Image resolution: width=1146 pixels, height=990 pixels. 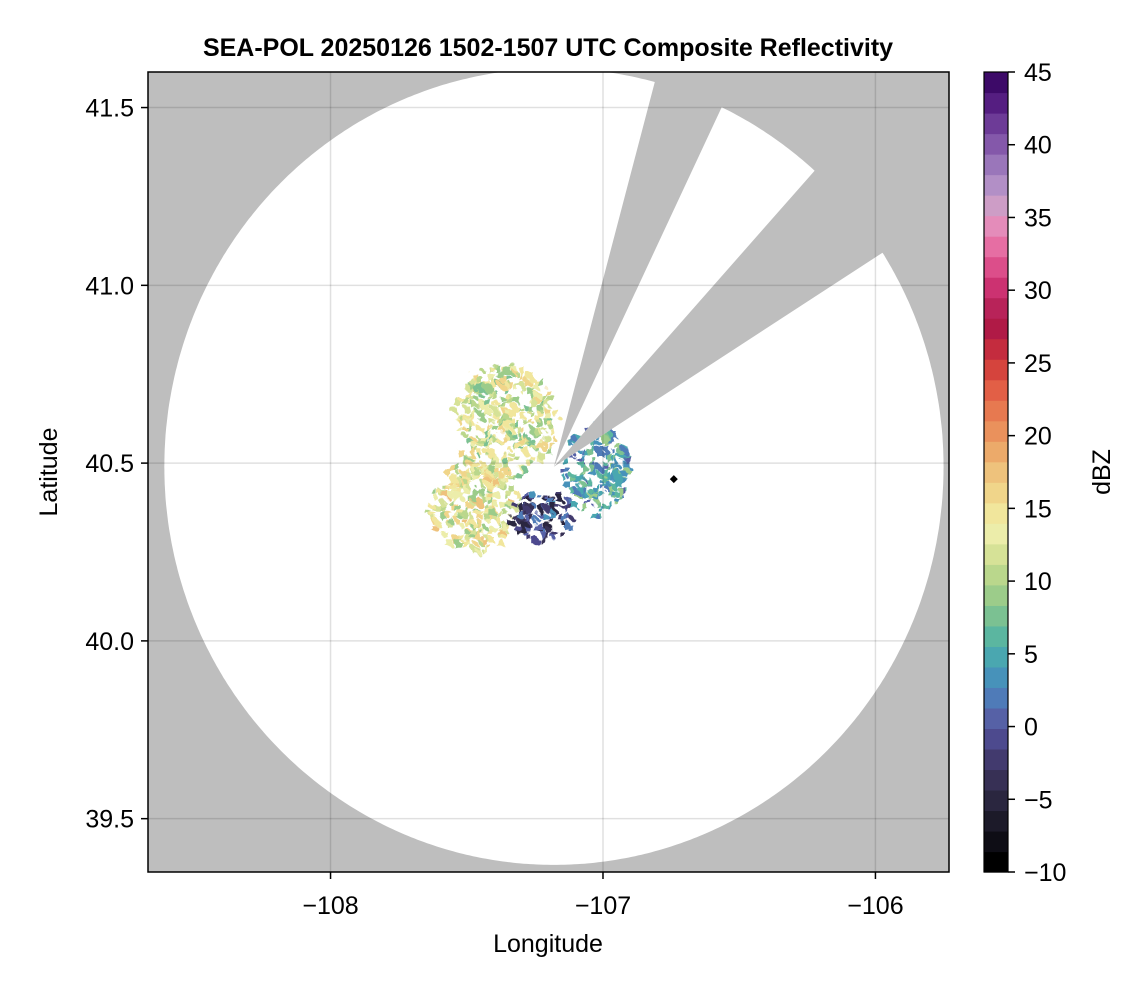 What do you see at coordinates (673, 479) in the screenshot?
I see `markers` at bounding box center [673, 479].